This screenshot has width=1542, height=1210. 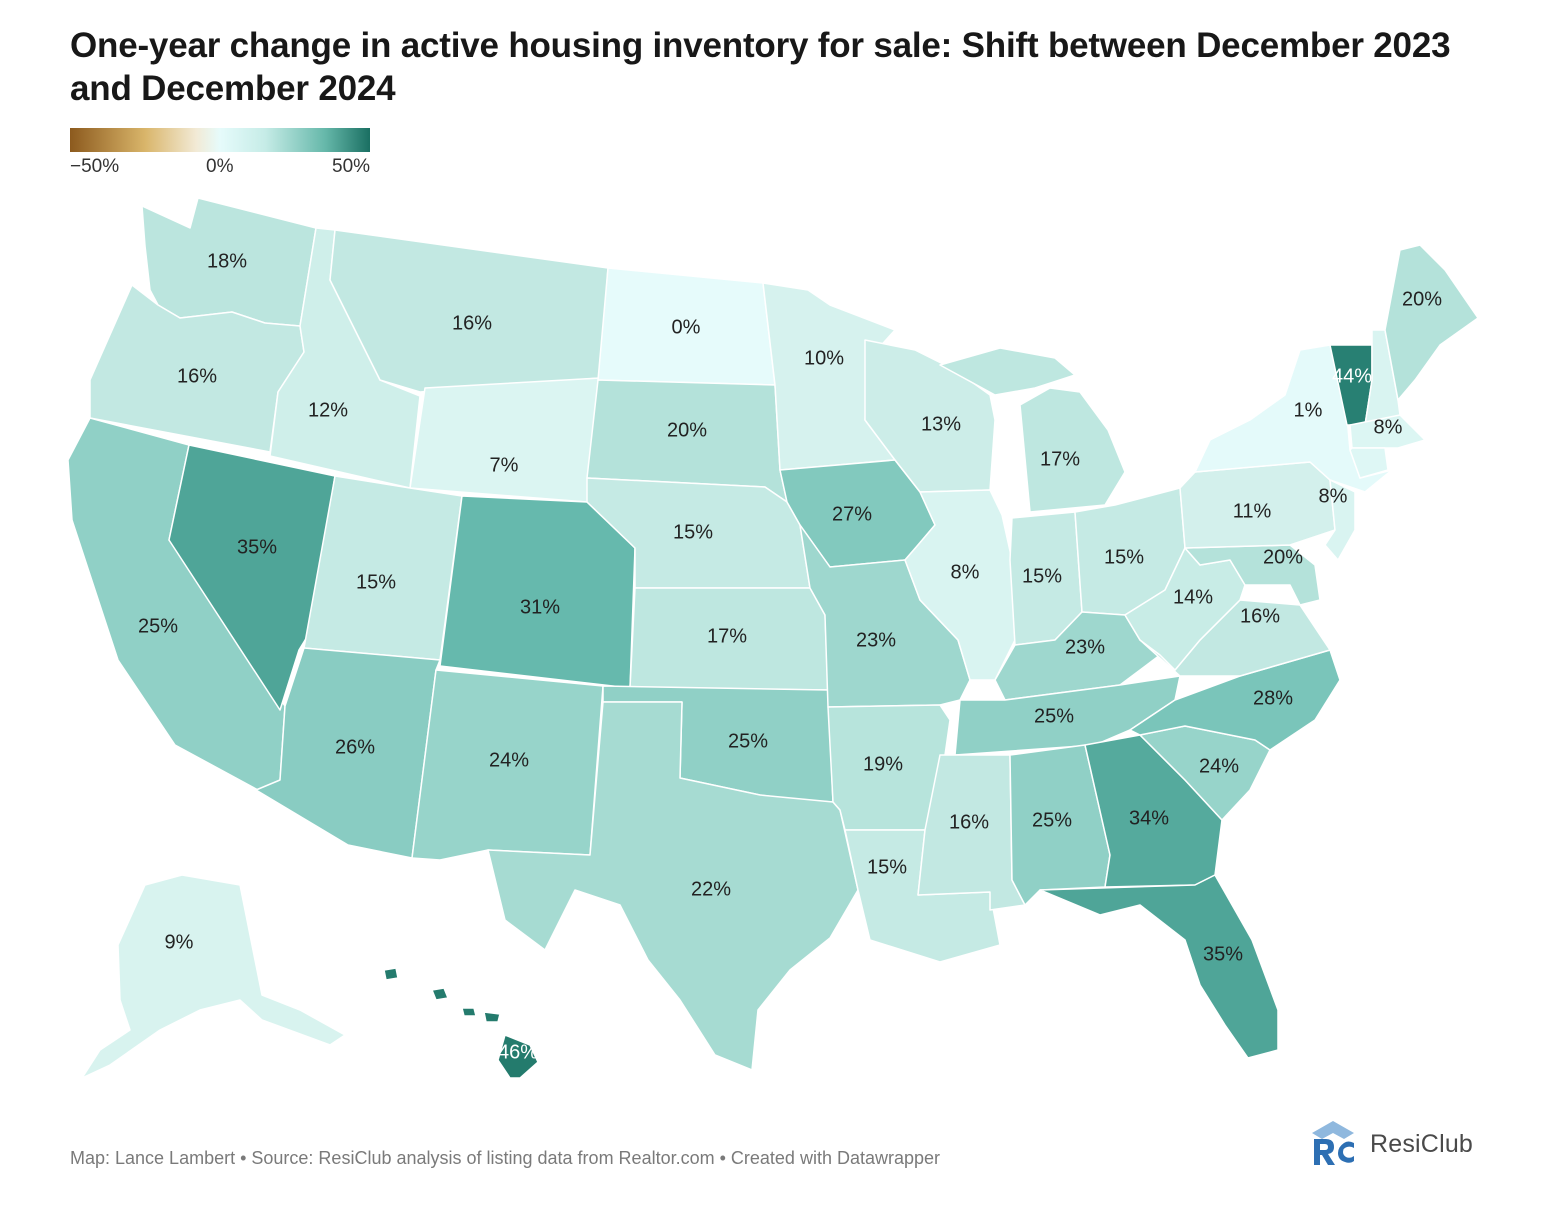 I want to click on state-value-label-nj: 8%, so click(x=1333, y=496).